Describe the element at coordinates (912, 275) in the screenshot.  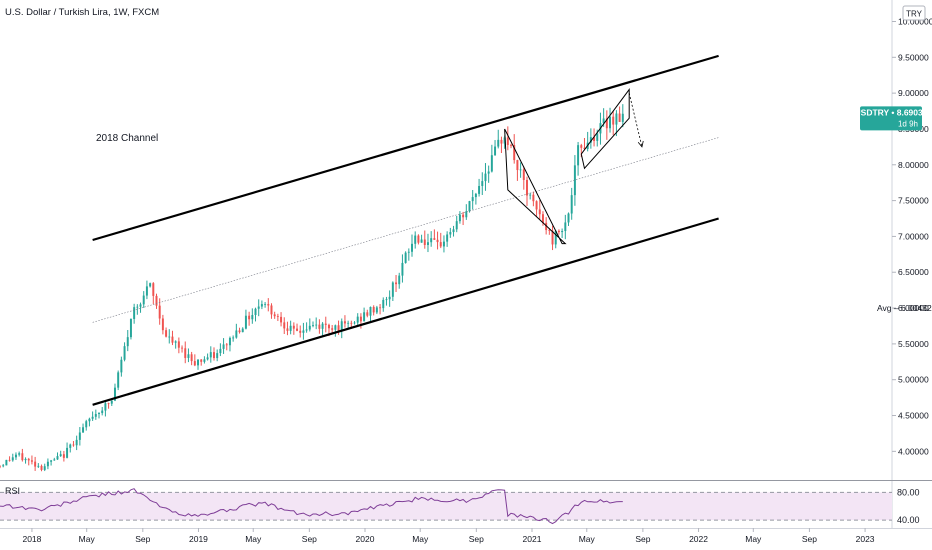
I see `price-axis-panel` at that location.